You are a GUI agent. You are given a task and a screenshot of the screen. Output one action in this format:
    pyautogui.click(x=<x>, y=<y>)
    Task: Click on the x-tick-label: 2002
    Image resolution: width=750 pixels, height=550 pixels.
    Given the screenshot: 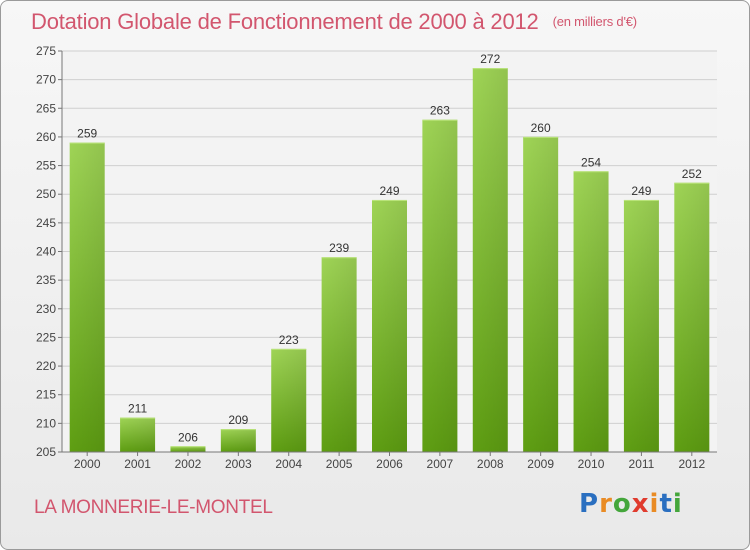 What is the action you would take?
    pyautogui.click(x=188, y=464)
    